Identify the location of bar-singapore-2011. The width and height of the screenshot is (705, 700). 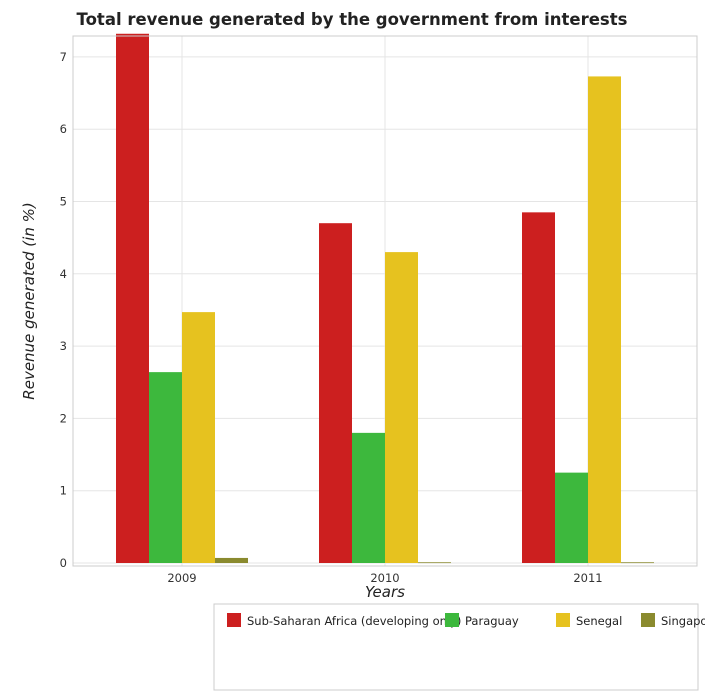
(637, 563).